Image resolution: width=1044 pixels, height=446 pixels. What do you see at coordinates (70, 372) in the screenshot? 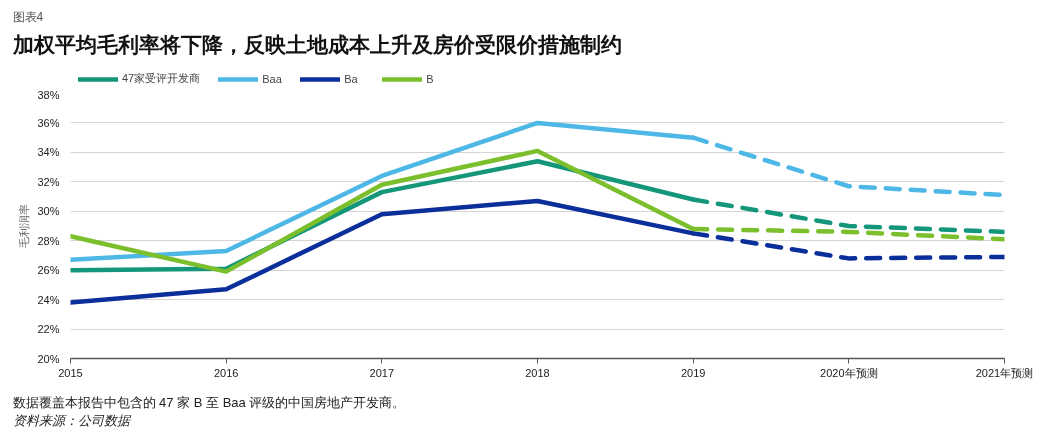
I see `x-tick-label: 2015` at bounding box center [70, 372].